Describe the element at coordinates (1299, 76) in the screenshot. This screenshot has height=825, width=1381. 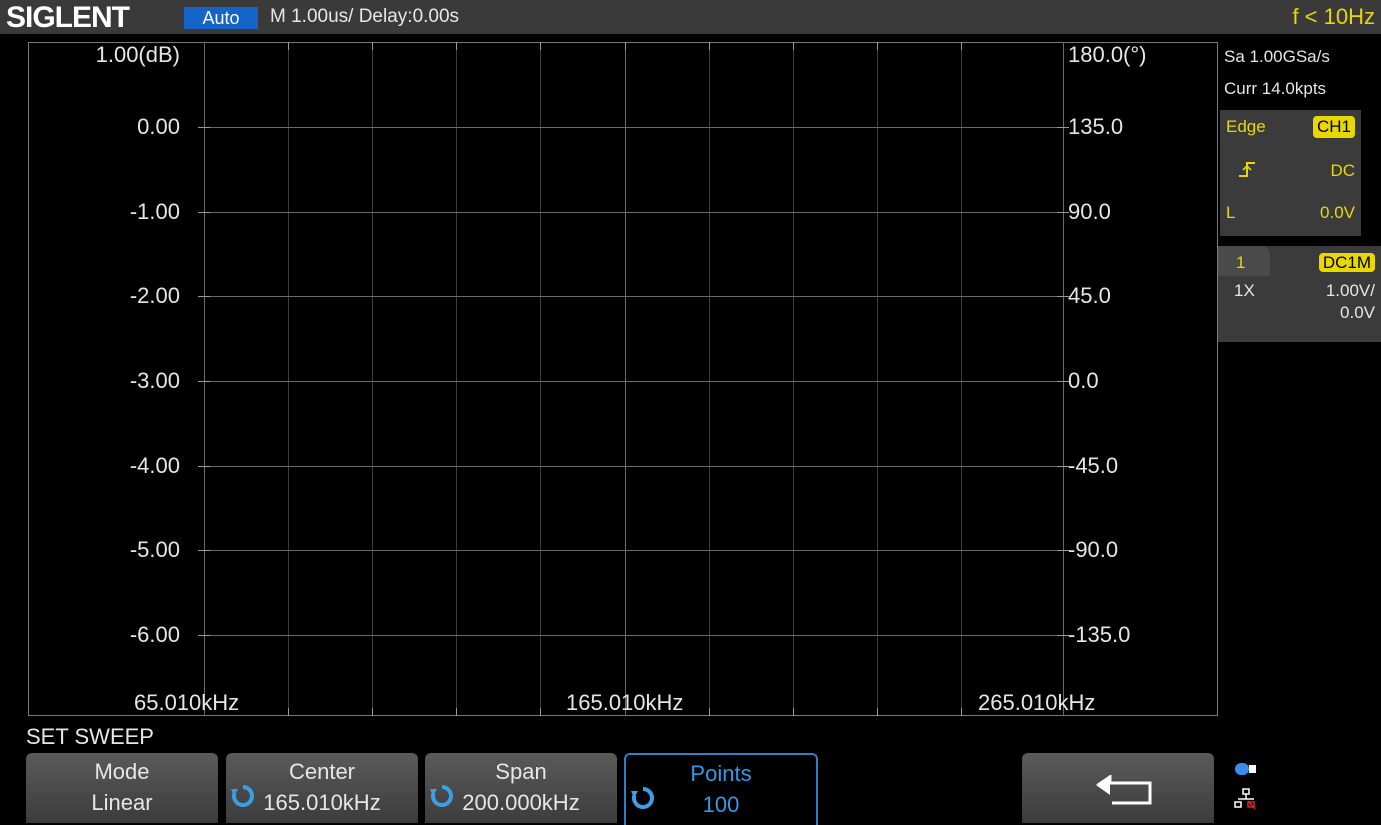
I see `acquisition-info: Sa 1.00GSa/s Curr 14.0kpts` at that location.